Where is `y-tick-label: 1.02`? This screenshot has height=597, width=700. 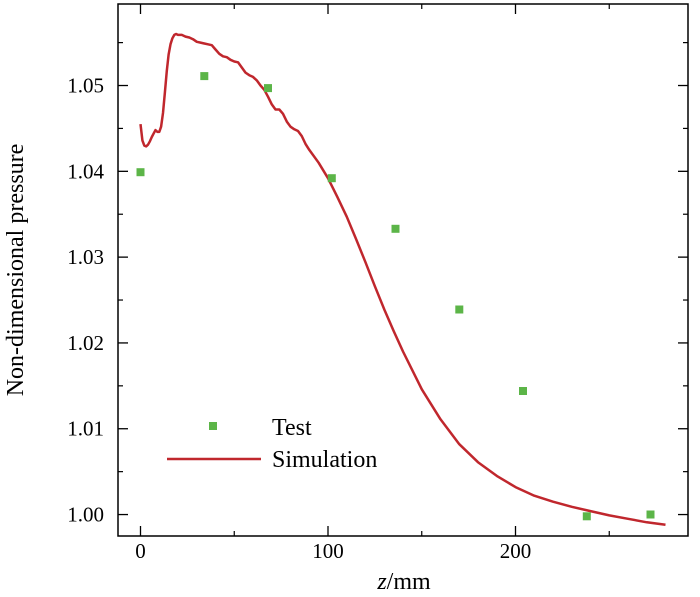
y-tick-label: 1.02 is located at coordinates (85, 343).